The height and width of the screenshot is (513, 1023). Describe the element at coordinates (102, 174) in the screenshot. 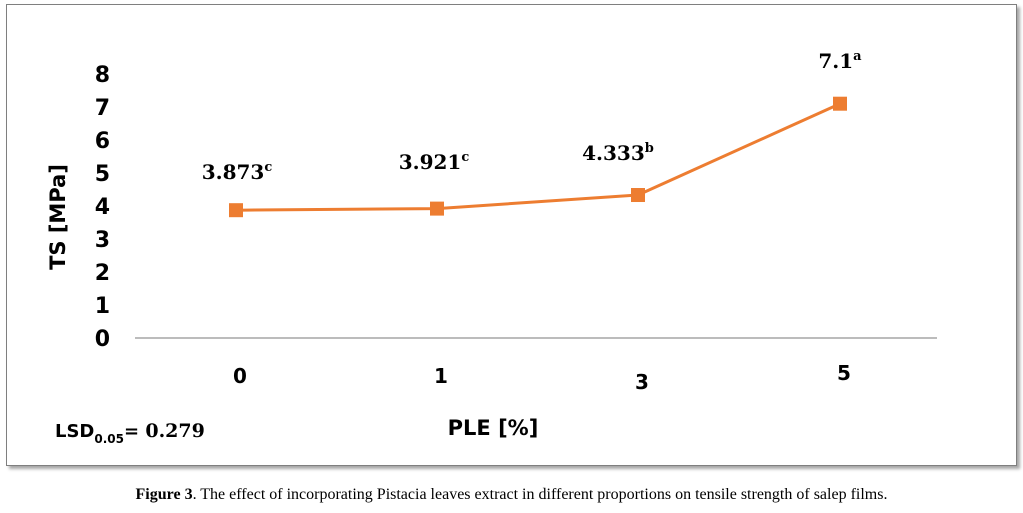

I see `y-tick-label: 5` at that location.